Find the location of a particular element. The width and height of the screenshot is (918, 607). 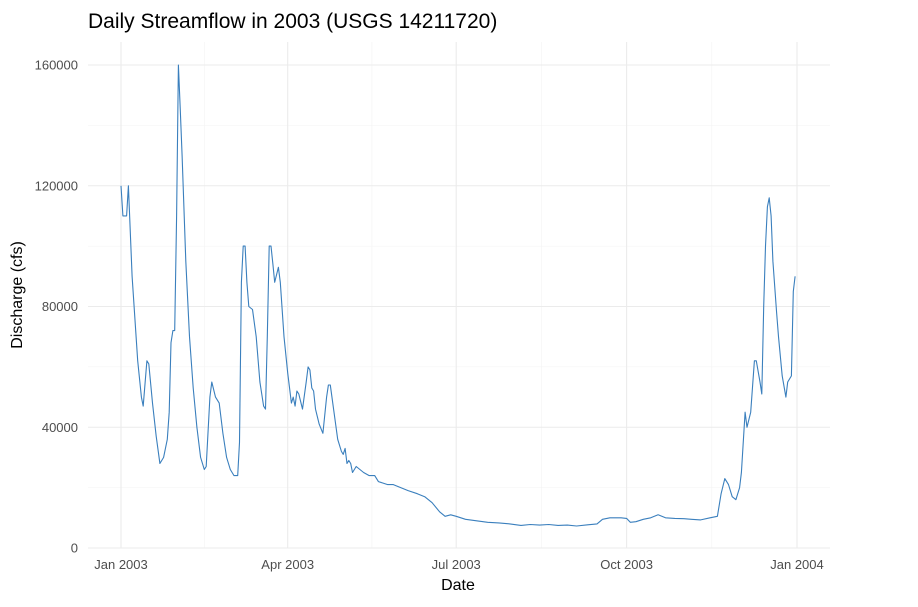

x-tick-label: Jan 2003 is located at coordinates (121, 564).